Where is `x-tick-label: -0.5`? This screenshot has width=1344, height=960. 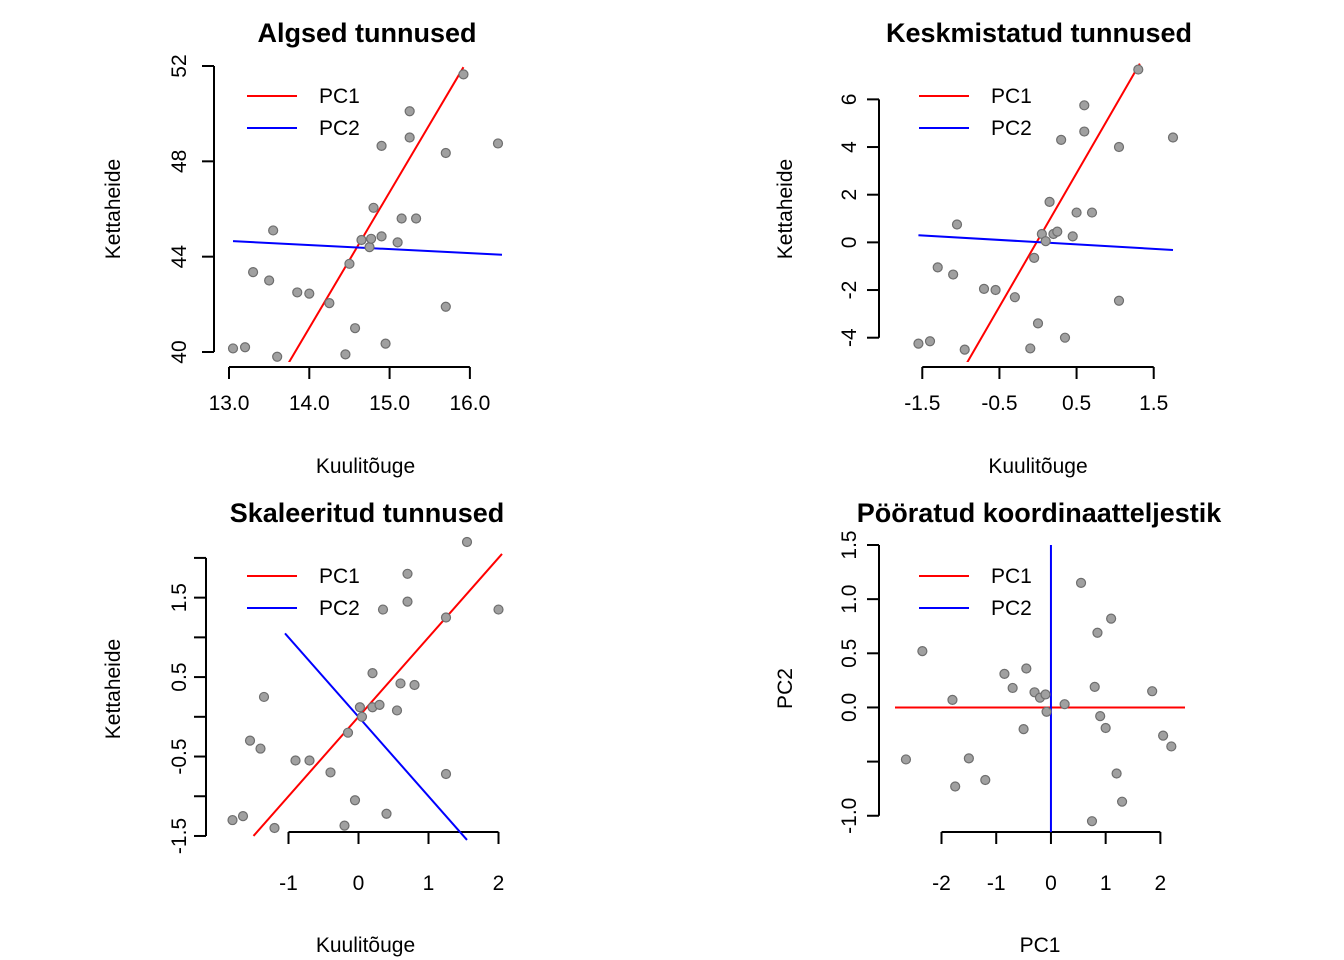 x-tick-label: -0.5 is located at coordinates (999, 403).